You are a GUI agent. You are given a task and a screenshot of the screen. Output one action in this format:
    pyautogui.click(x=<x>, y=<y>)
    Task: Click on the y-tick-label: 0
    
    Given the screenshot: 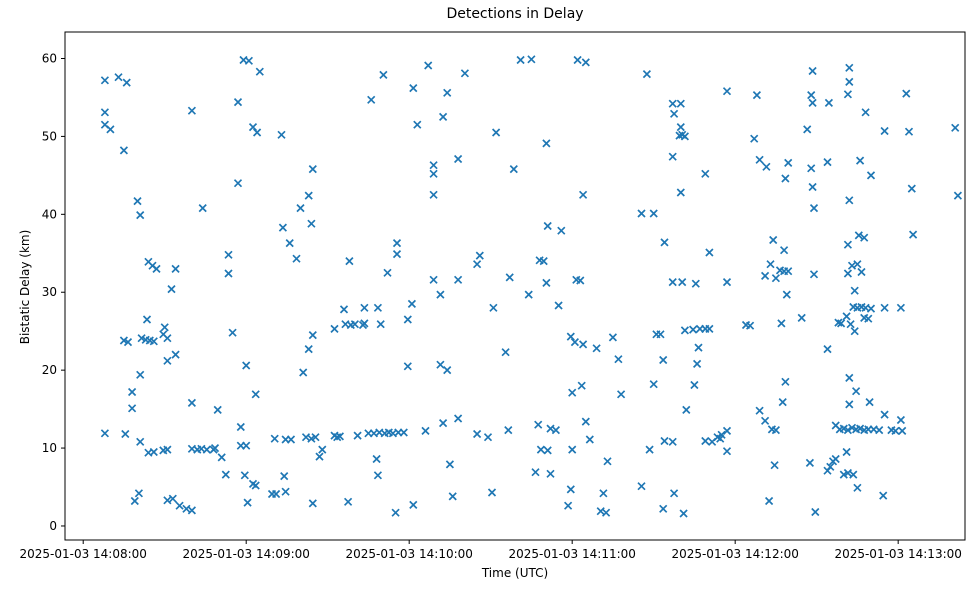 What is the action you would take?
    pyautogui.click(x=53, y=526)
    